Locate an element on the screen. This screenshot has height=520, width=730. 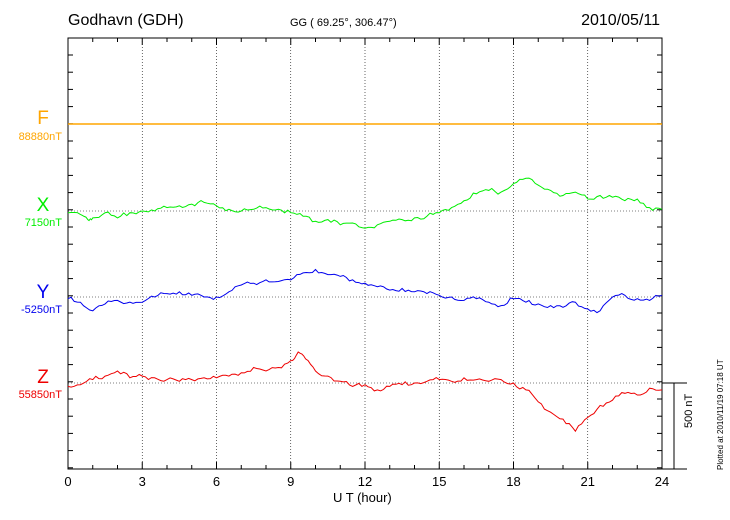
scale-bar is located at coordinates (674, 426).